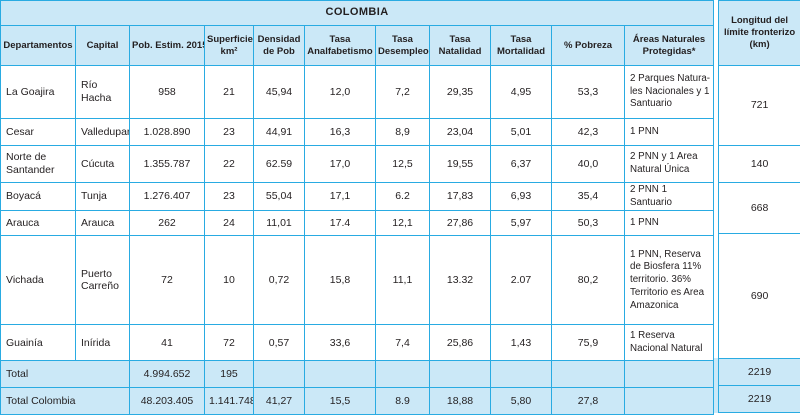 This screenshot has width=800, height=415. What do you see at coordinates (759, 105) in the screenshot?
I see `cell-longitud: 721` at bounding box center [759, 105].